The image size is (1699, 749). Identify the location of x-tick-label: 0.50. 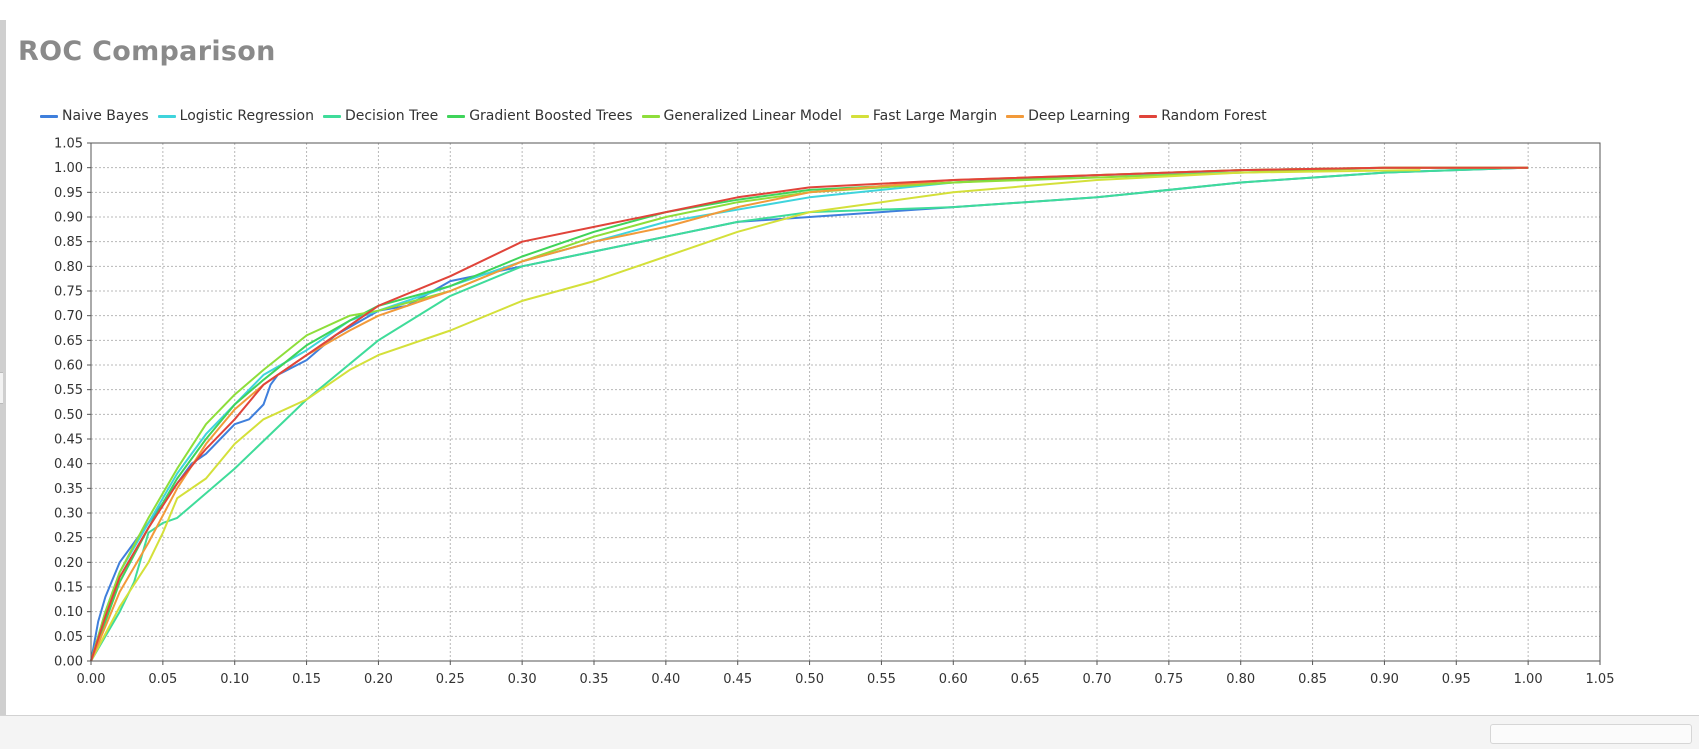
(809, 679).